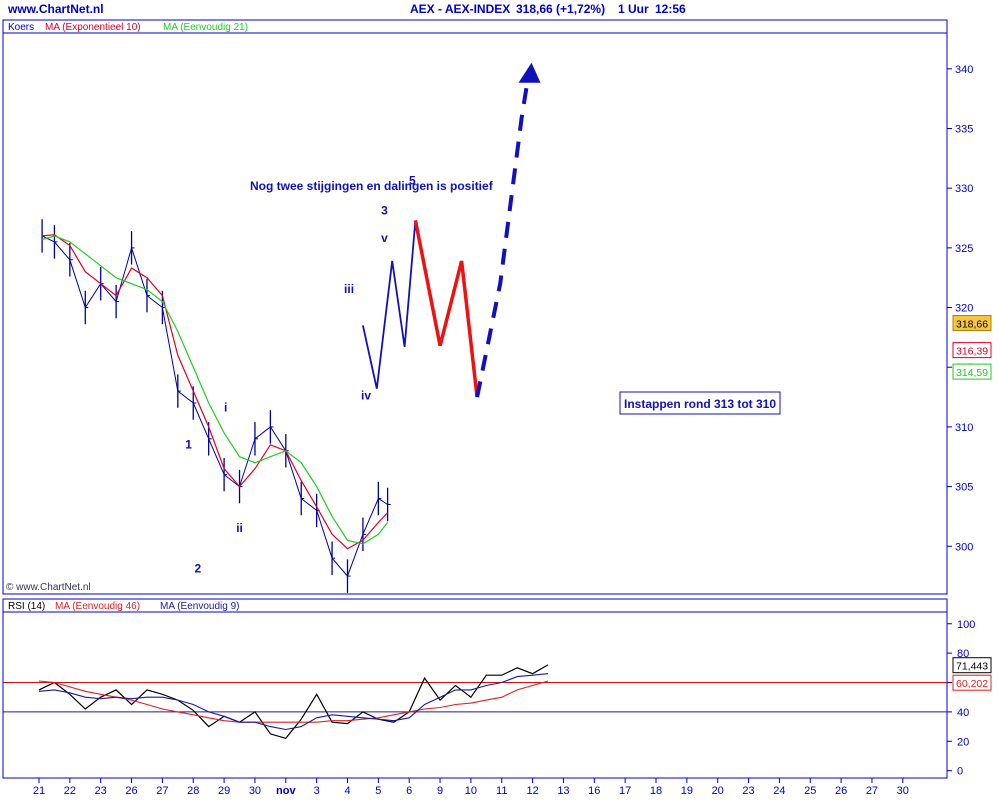 The height and width of the screenshot is (805, 1000). What do you see at coordinates (349, 289) in the screenshot?
I see `wave-label-iii: iii` at bounding box center [349, 289].